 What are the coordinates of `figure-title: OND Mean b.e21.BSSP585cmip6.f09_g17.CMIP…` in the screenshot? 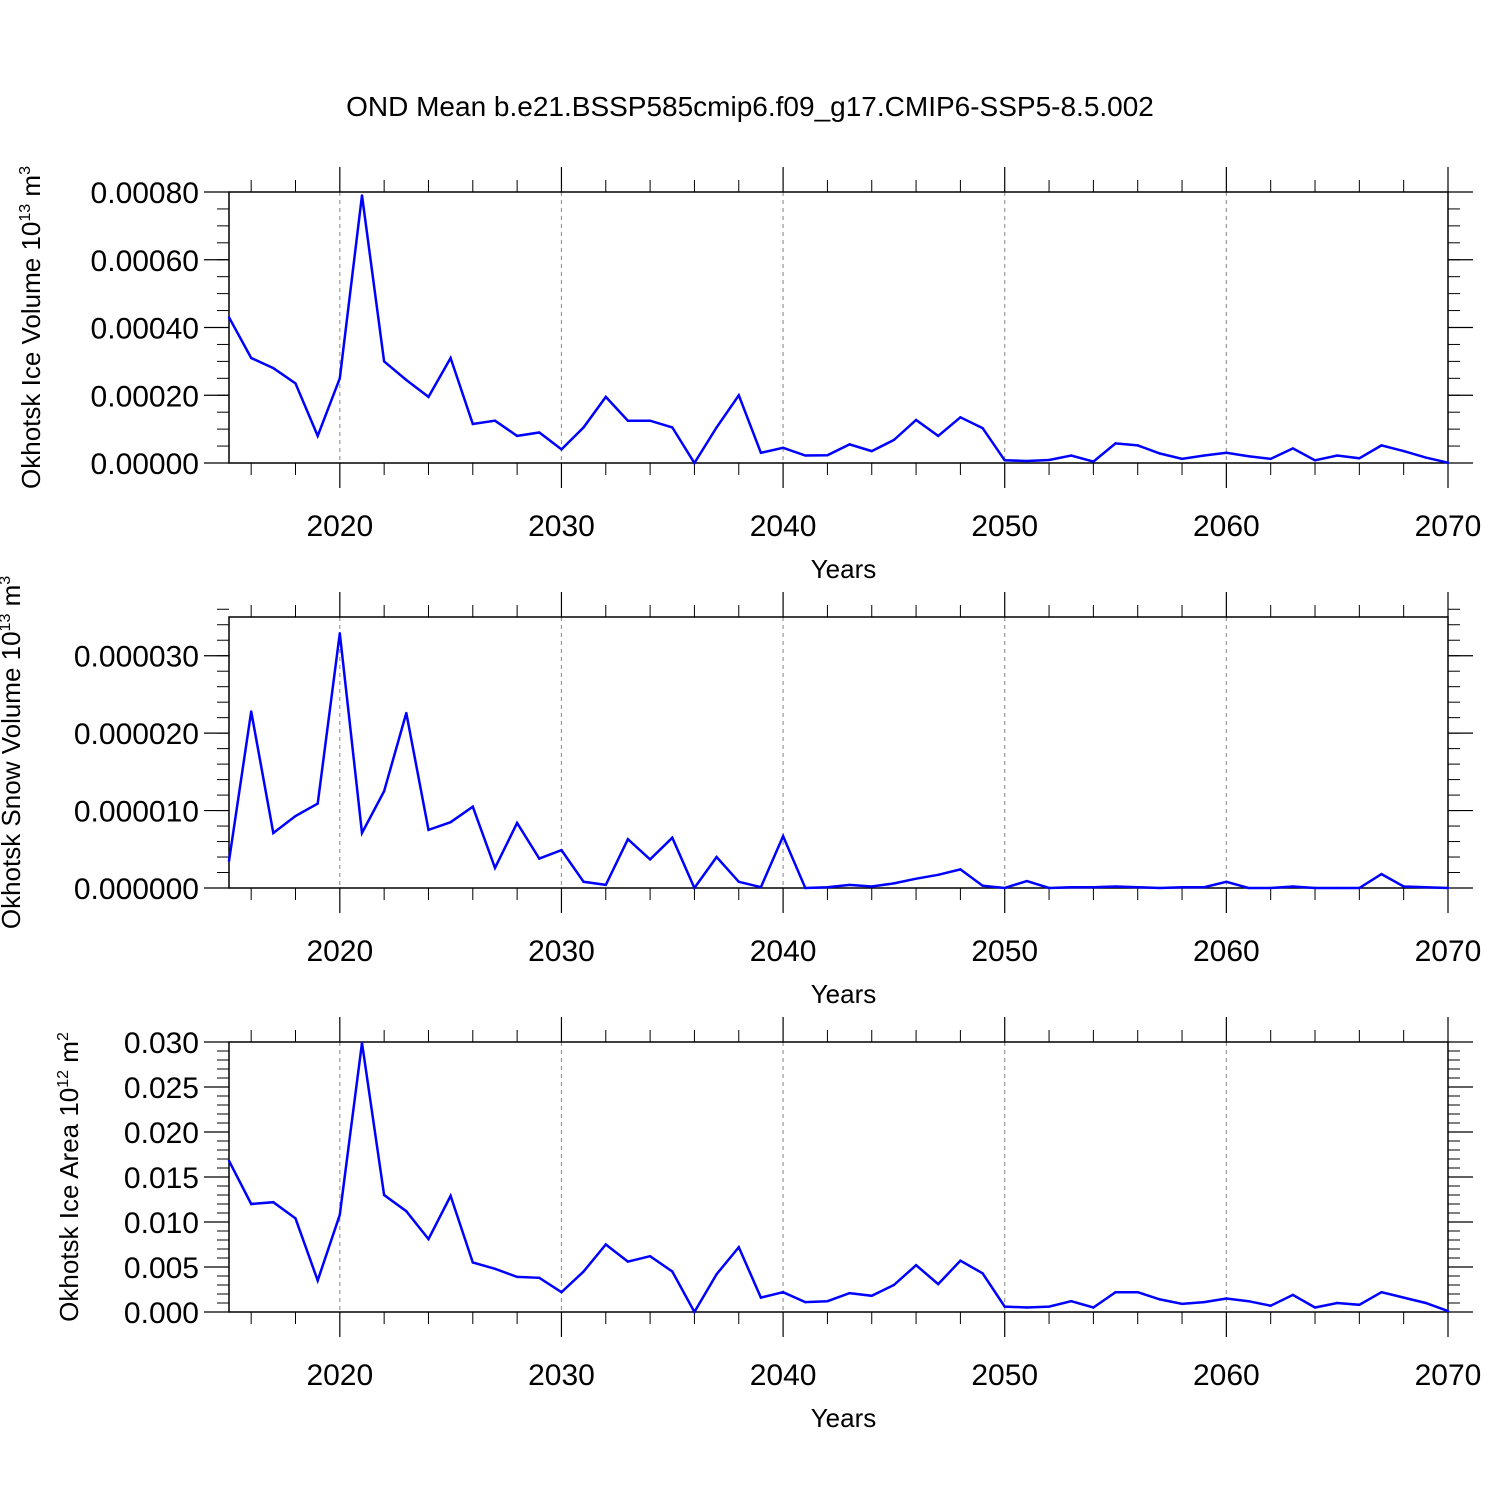 It's located at (750, 106).